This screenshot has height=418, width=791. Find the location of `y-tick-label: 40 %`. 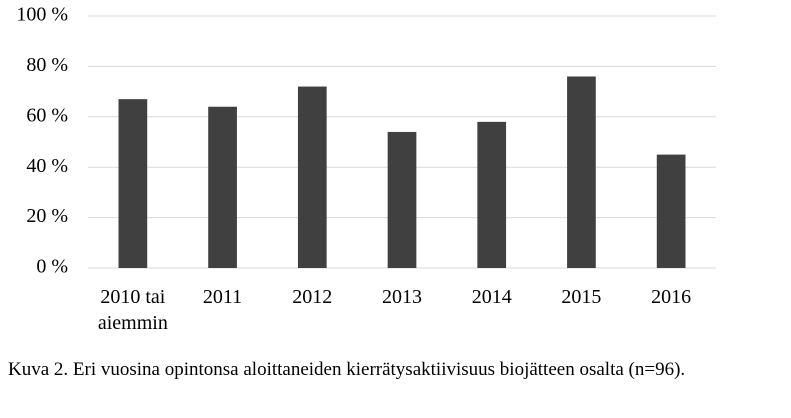

y-tick-label: 40 % is located at coordinates (47, 166).